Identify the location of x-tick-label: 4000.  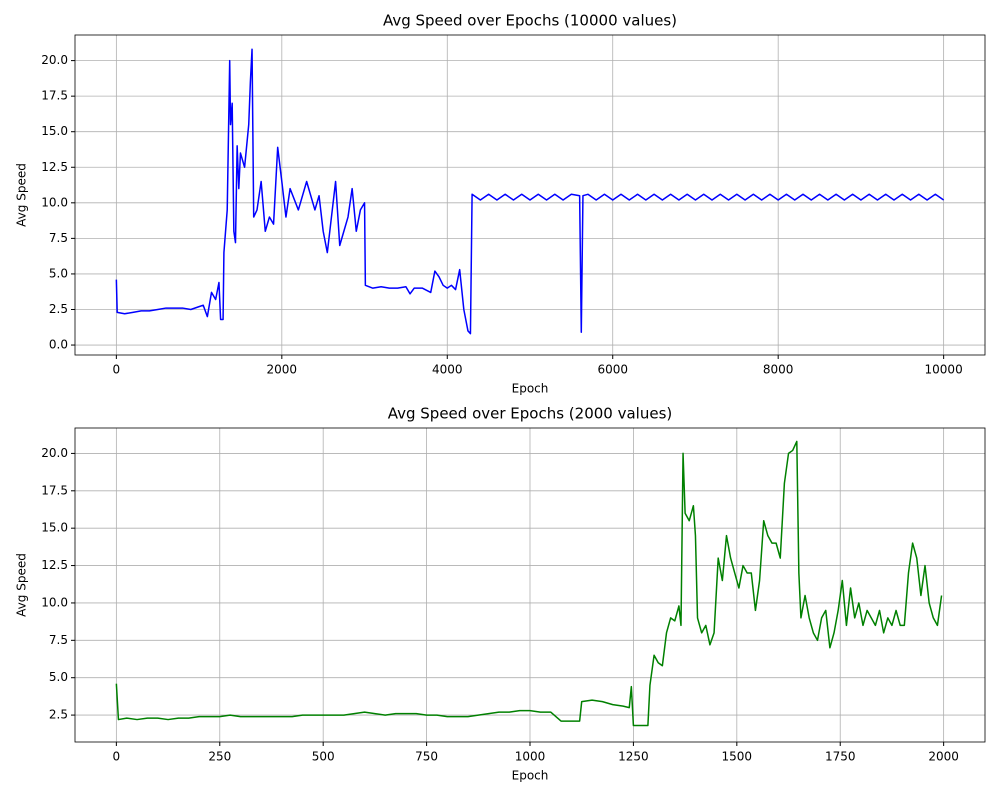
(447, 370).